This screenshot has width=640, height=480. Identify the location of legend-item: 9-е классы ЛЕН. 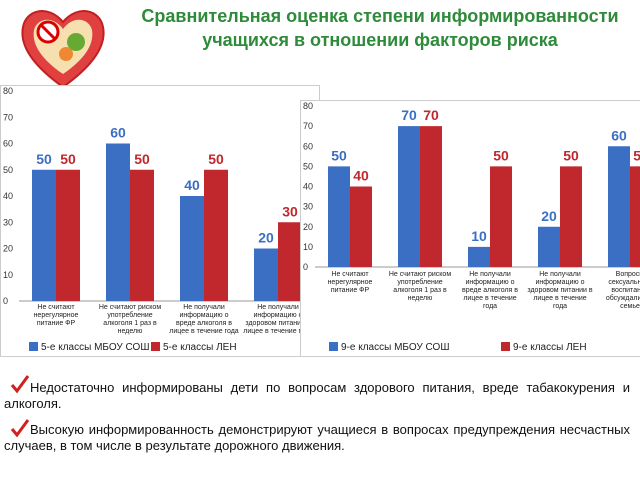
(544, 347).